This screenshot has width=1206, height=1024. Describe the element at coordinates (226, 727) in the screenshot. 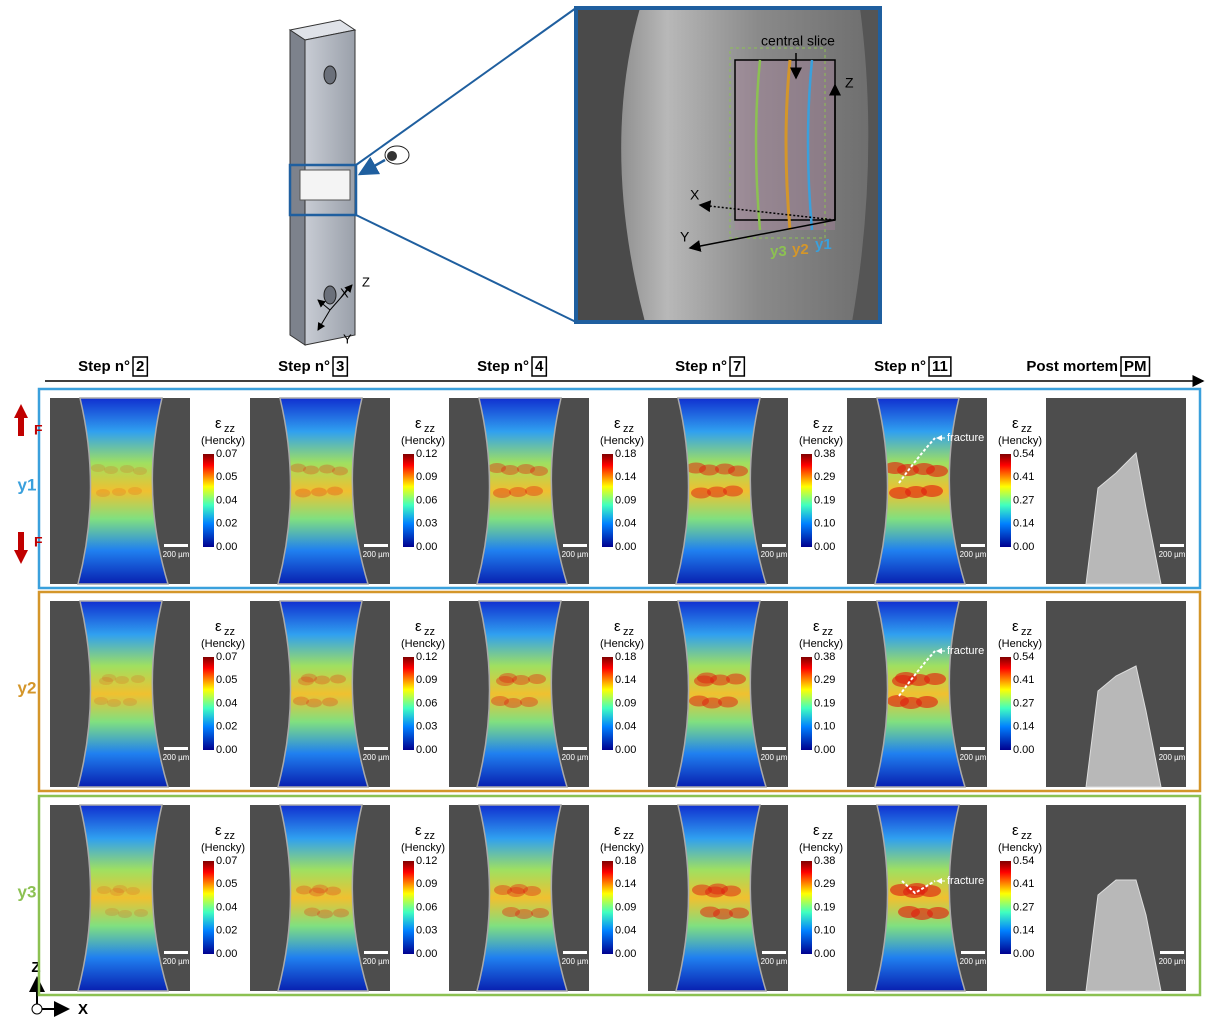

I see `colorbar-tick: 0.02` at that location.